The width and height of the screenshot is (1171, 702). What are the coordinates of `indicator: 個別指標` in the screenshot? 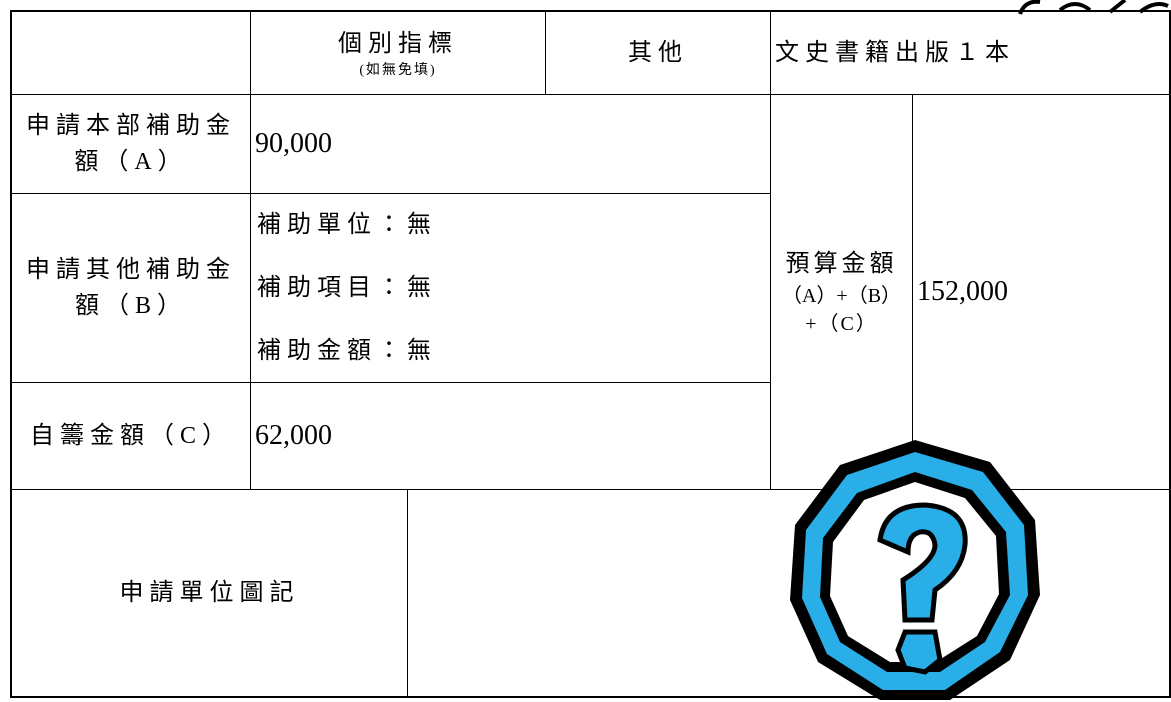 It's located at (398, 44).